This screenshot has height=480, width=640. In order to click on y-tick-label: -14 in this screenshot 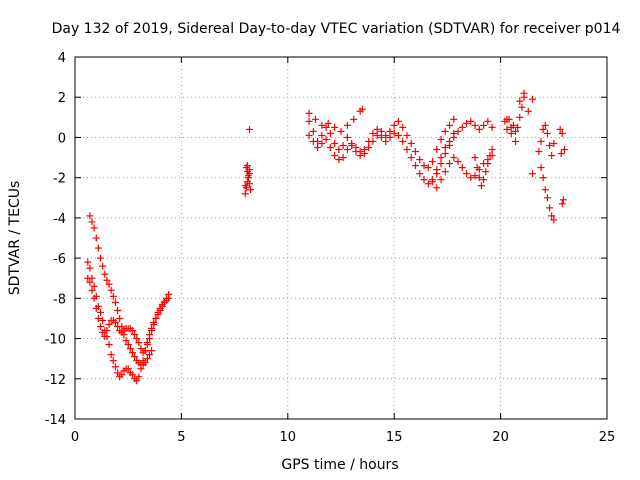, I will do `click(55, 420)`.